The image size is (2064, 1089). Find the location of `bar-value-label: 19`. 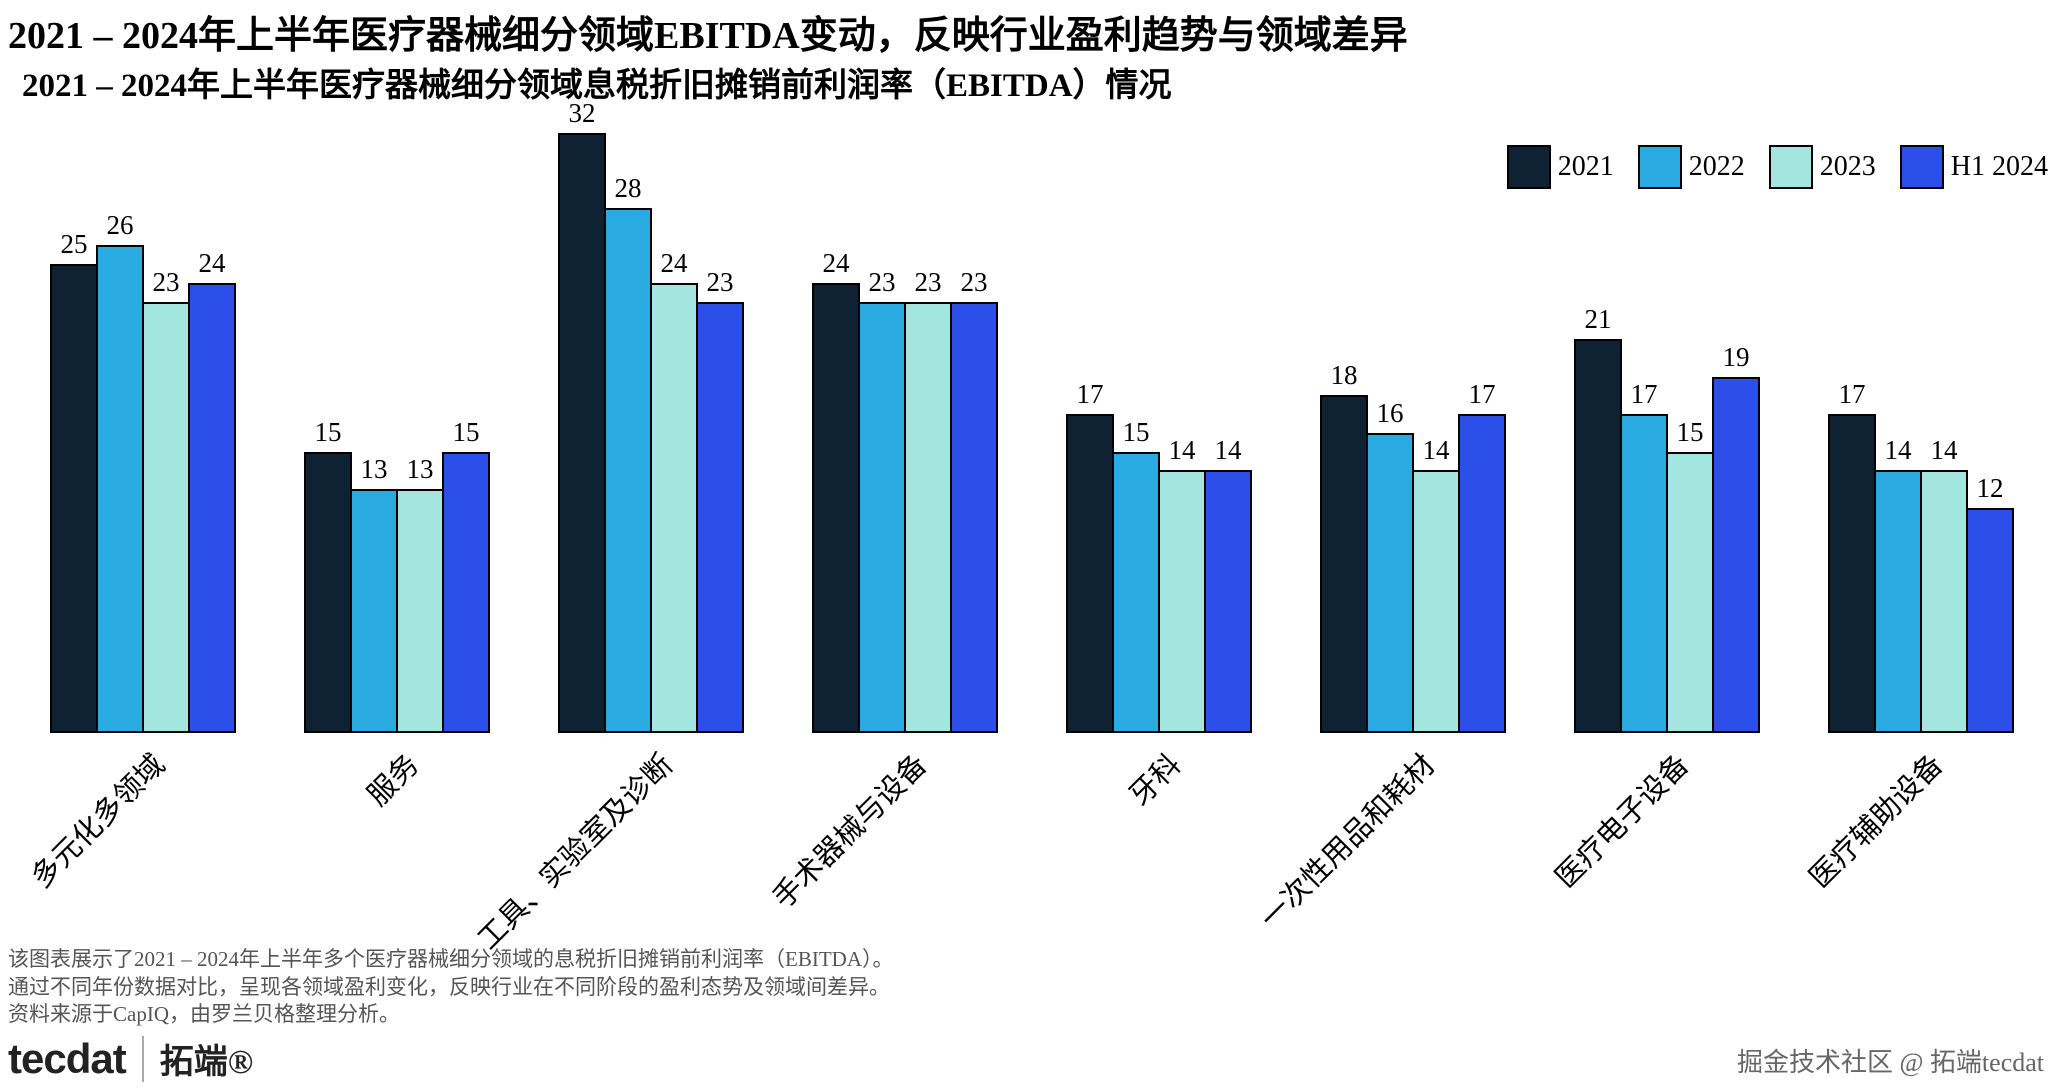

bar-value-label: 19 is located at coordinates (1736, 357).